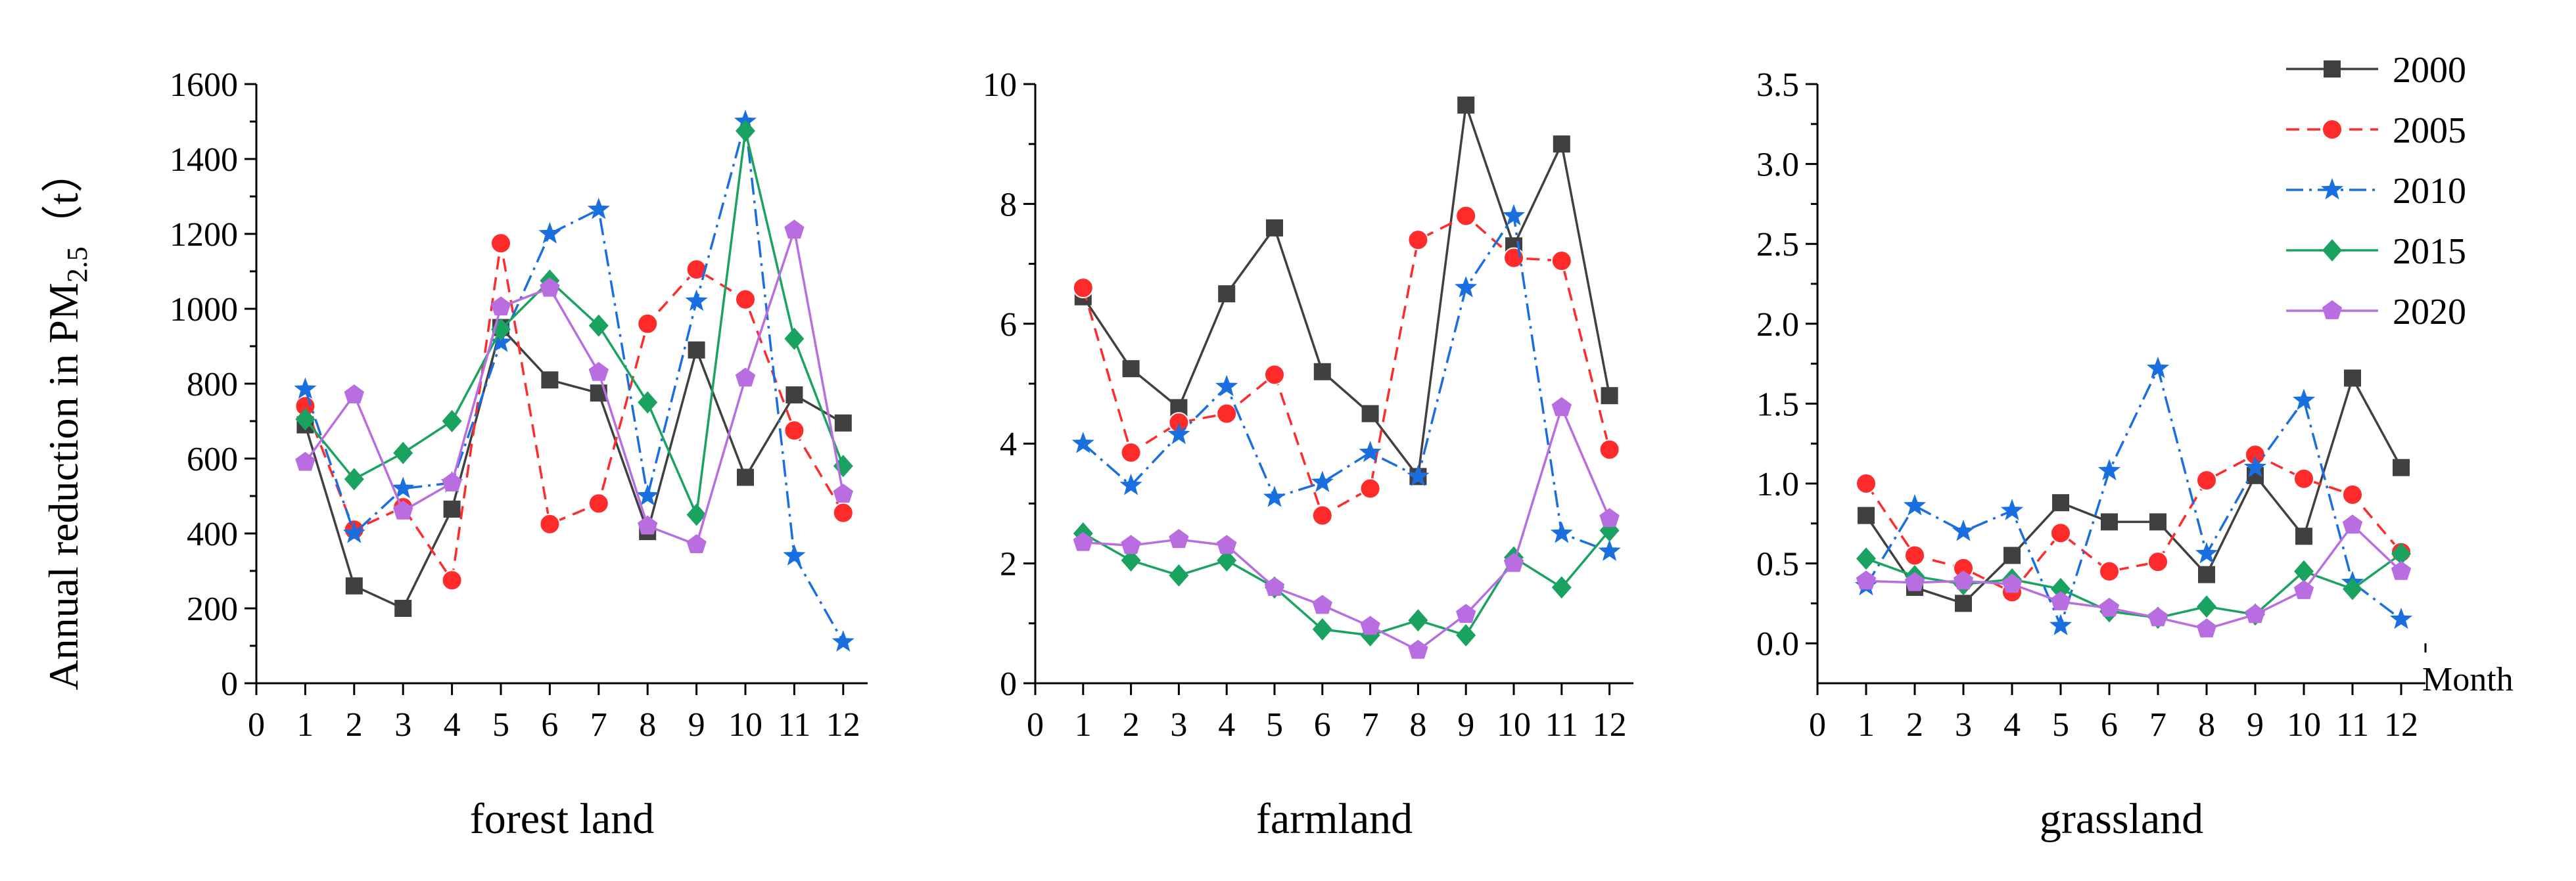 The width and height of the screenshot is (2576, 881). I want to click on series-2005, so click(1346, 365).